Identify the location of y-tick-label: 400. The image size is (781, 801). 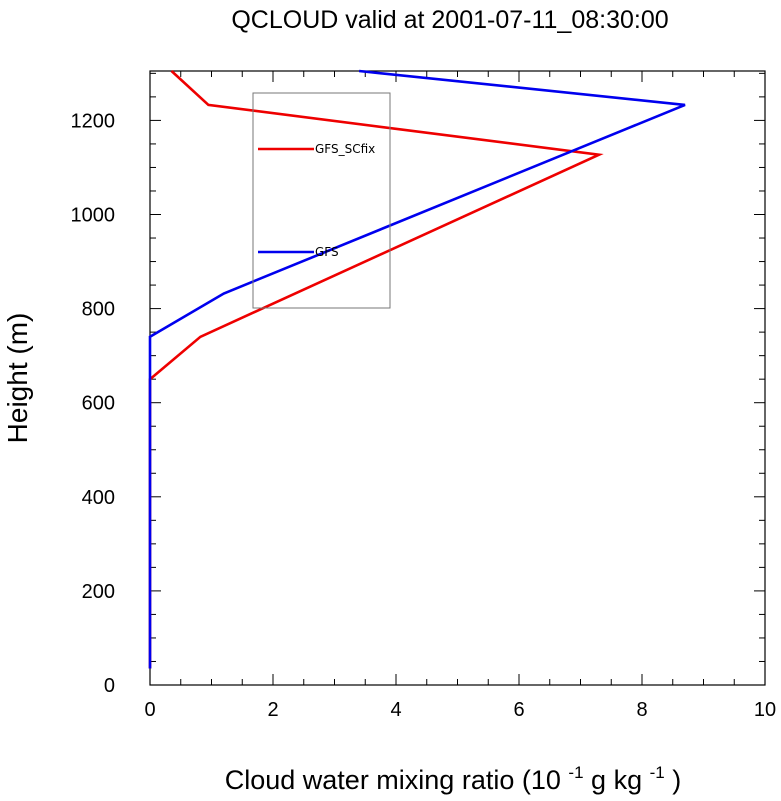
(98, 498).